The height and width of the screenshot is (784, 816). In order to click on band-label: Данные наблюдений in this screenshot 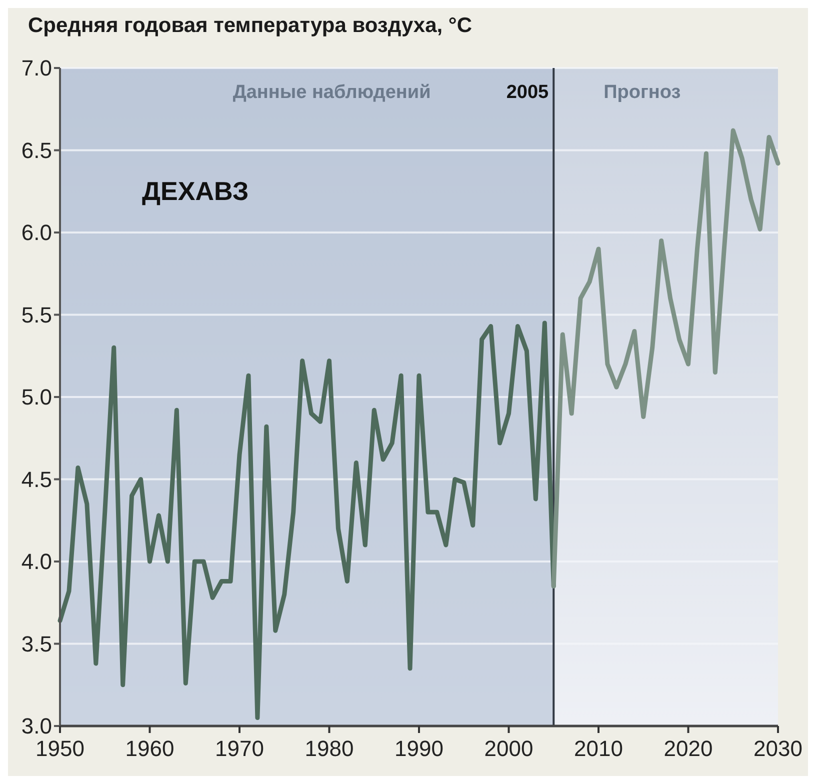, I will do `click(331, 92)`.